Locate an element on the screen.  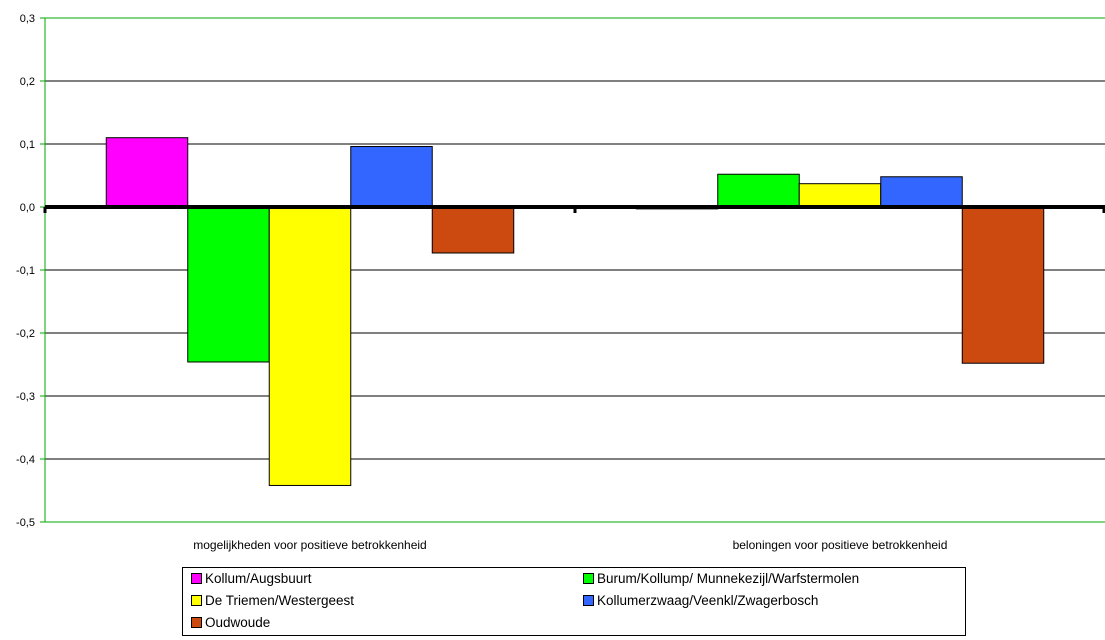
legend-label: Oudwoude is located at coordinates (238, 622).